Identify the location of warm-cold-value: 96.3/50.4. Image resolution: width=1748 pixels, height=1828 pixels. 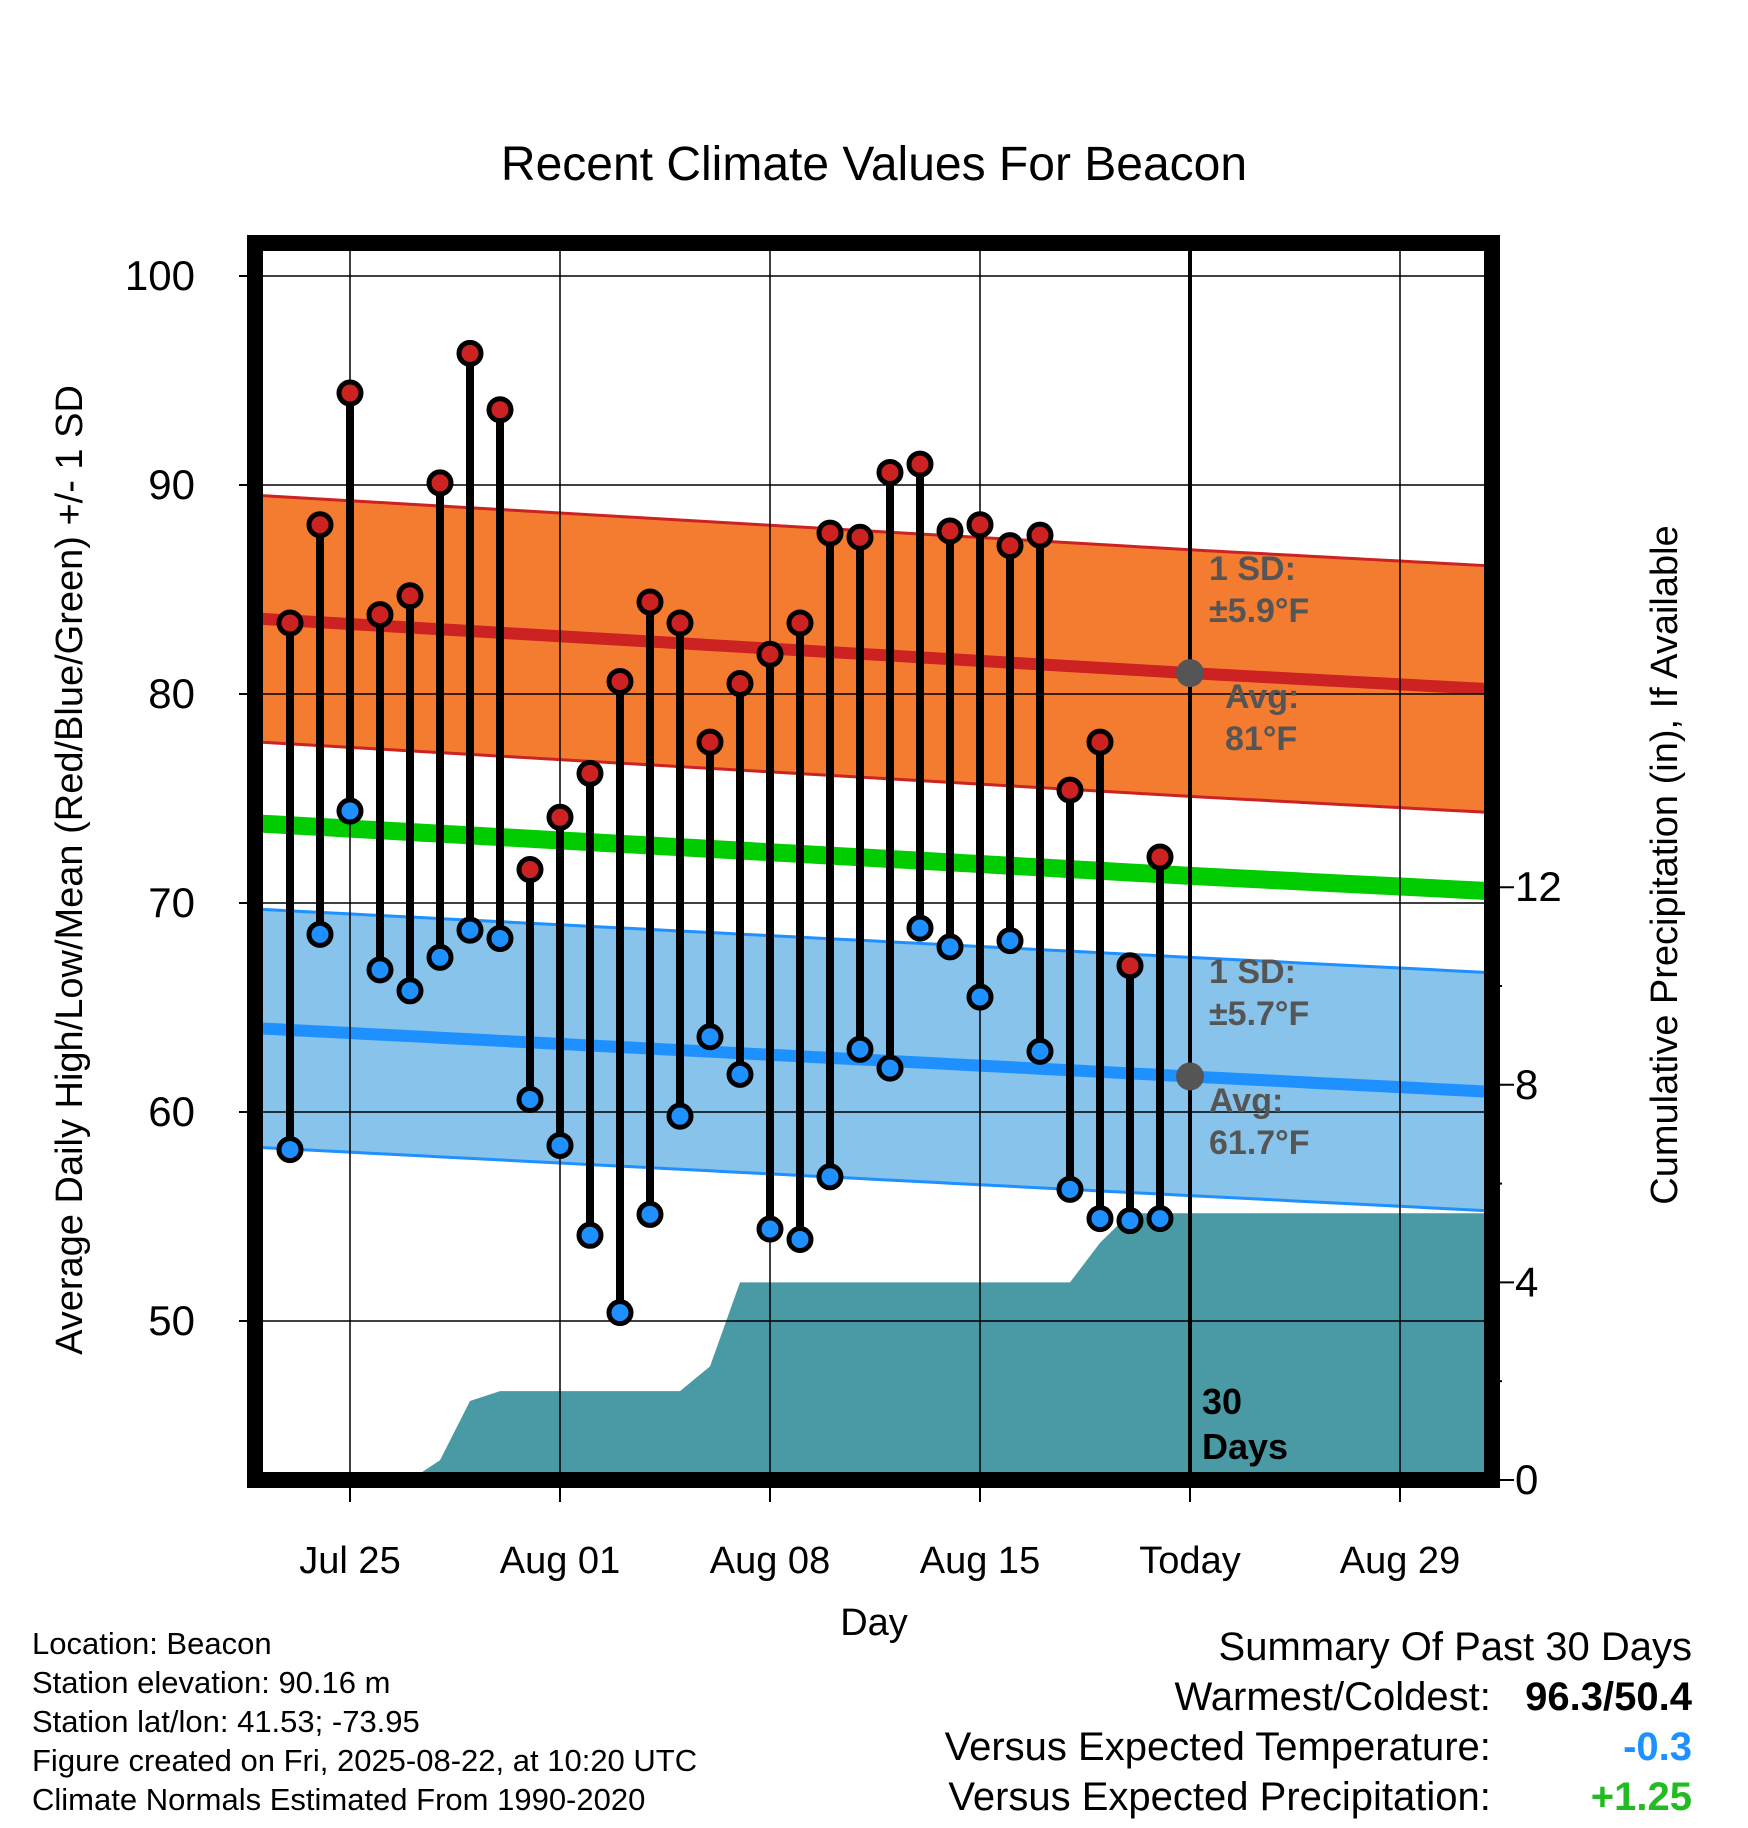
(1608, 1697).